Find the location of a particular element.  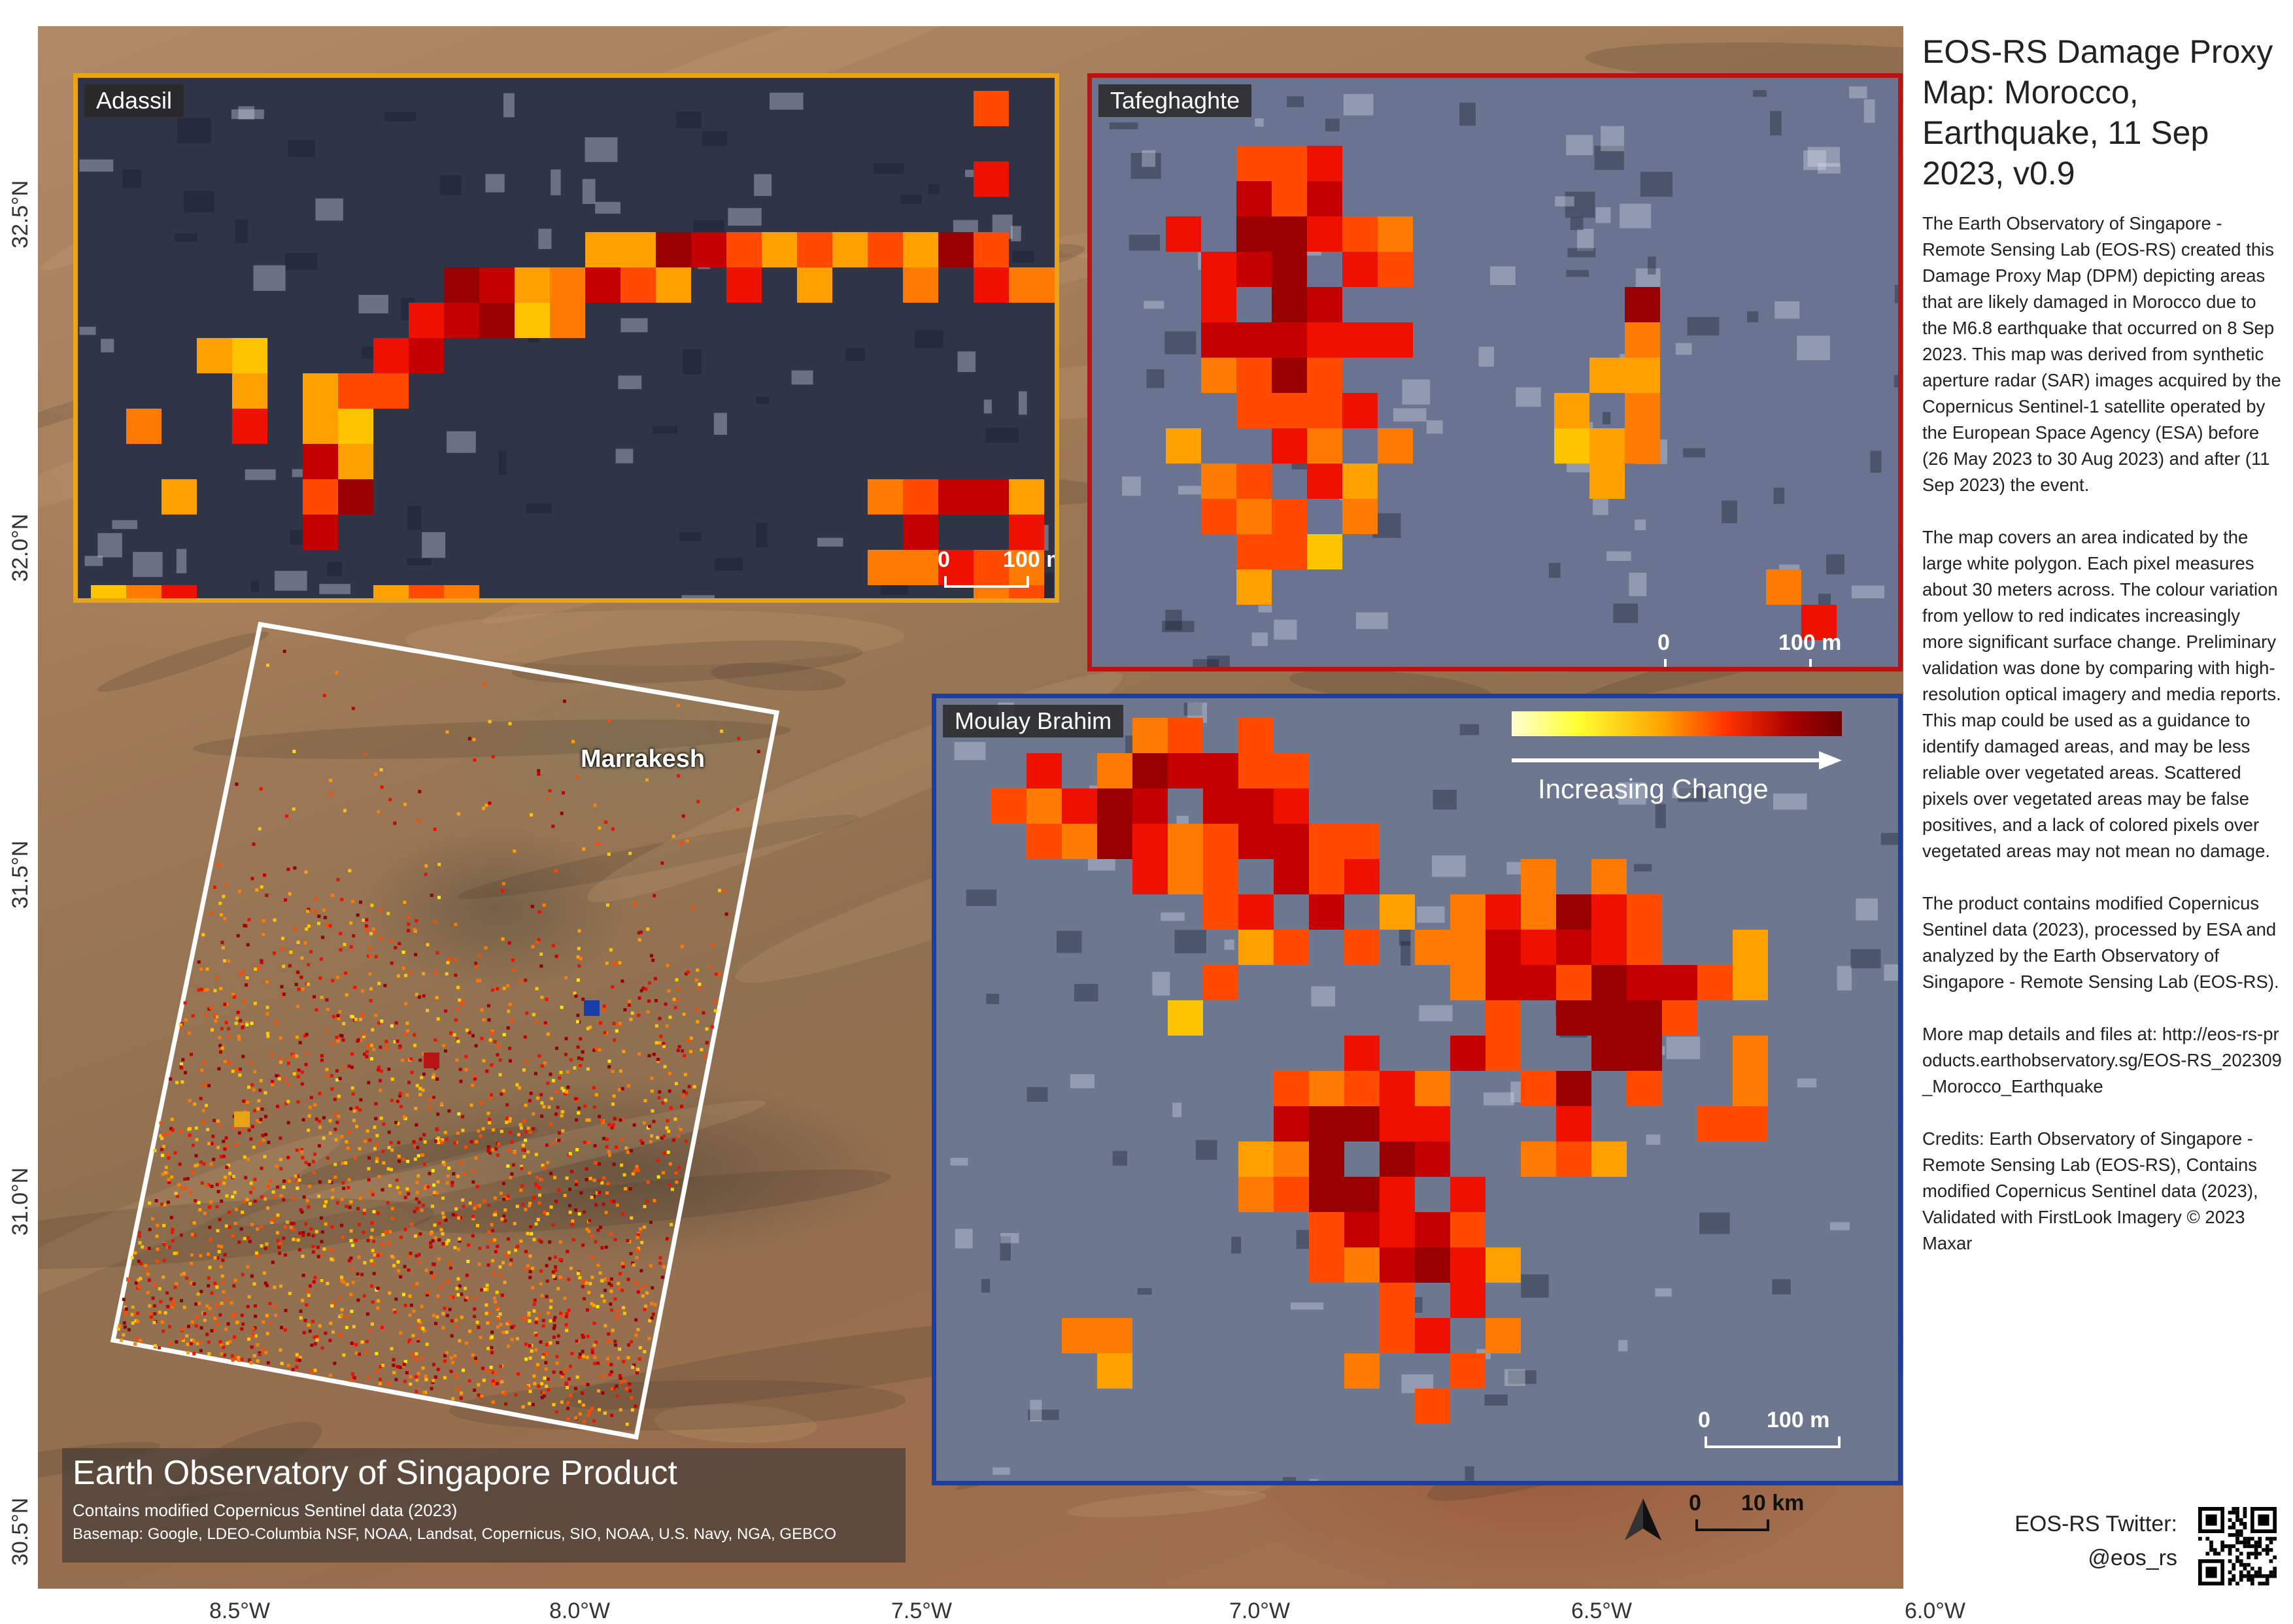

qr-code-icon is located at coordinates (2237, 1546).